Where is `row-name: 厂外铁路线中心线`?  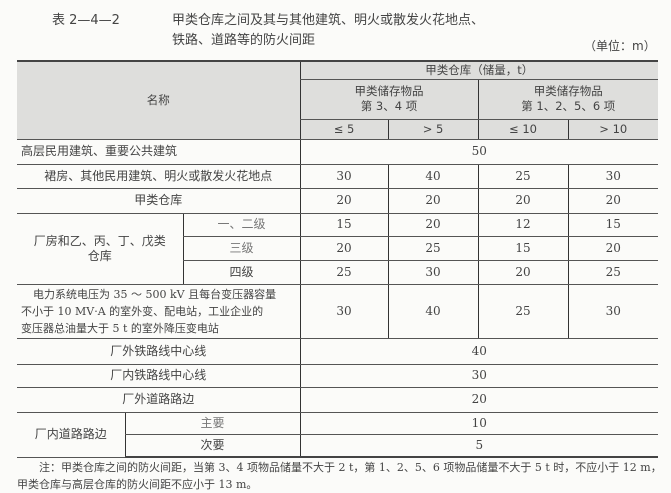 row-name: 厂外铁路线中心线 is located at coordinates (159, 351).